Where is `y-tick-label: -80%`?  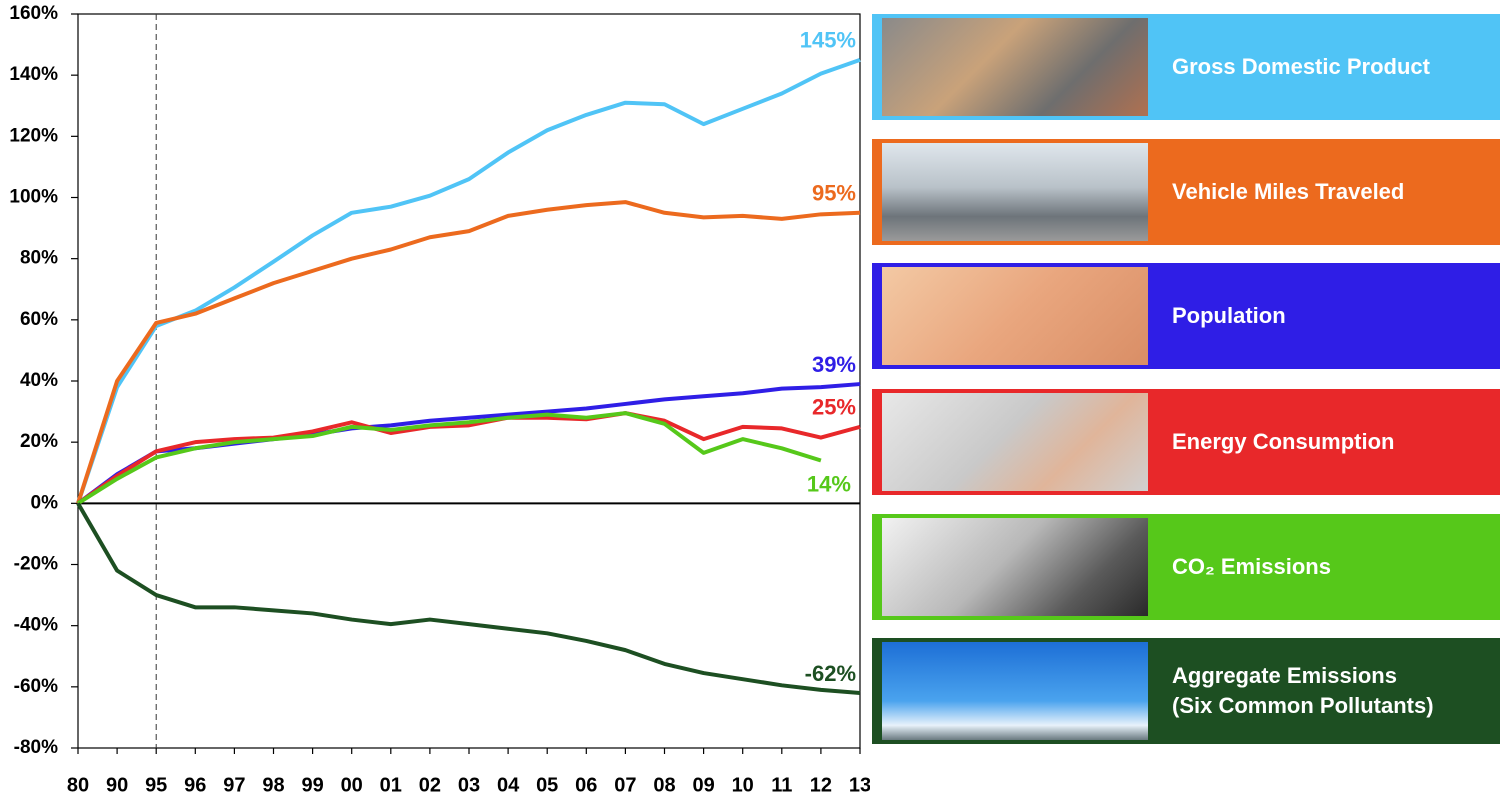 y-tick-label: -80% is located at coordinates (36, 747).